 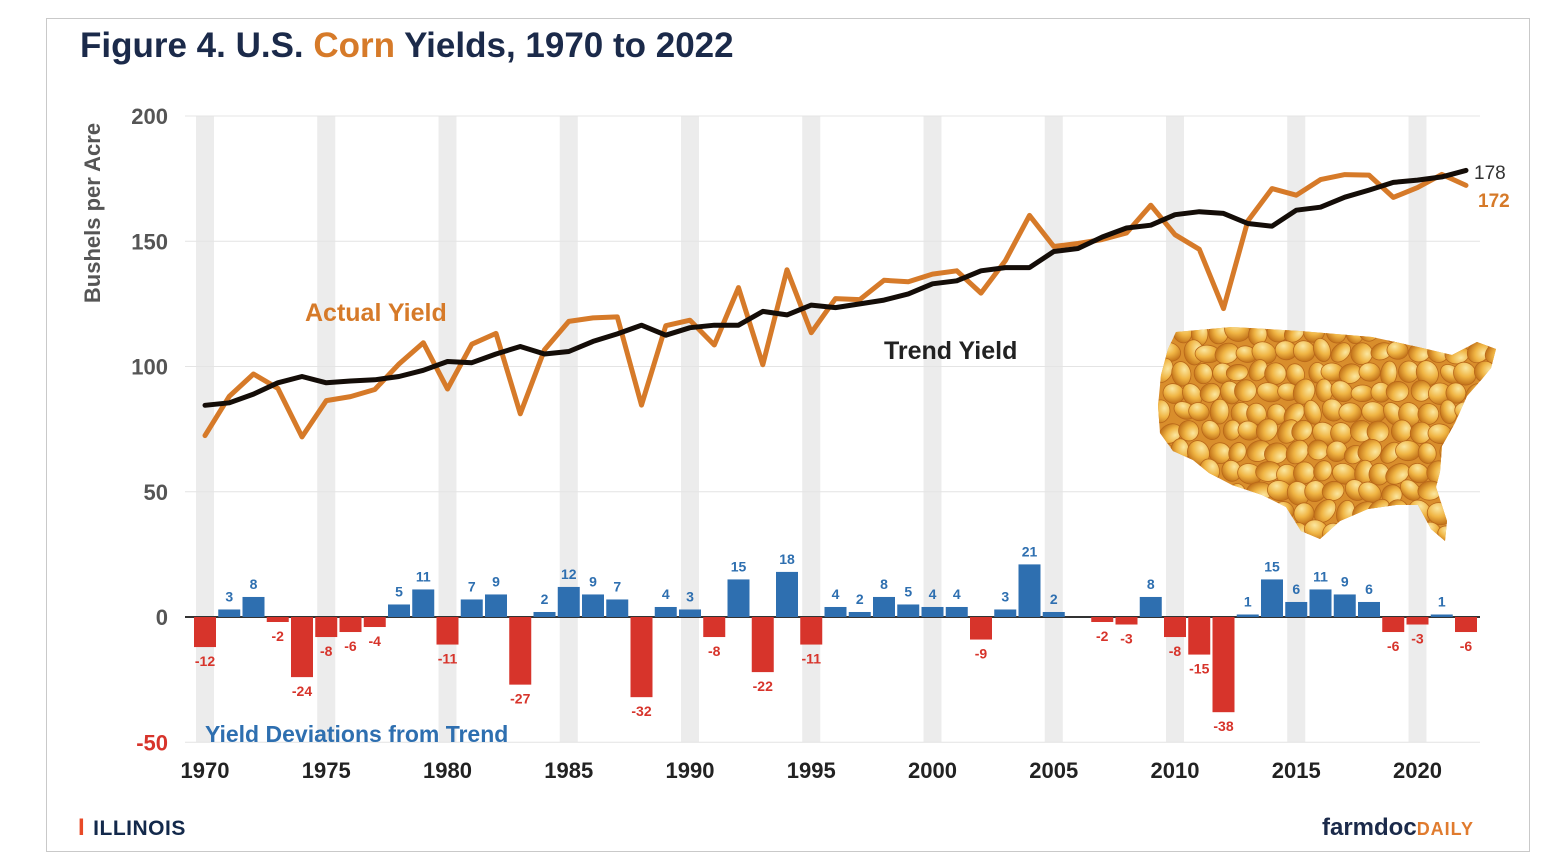 I want to click on x-tick-label: 1975, so click(x=326, y=770).